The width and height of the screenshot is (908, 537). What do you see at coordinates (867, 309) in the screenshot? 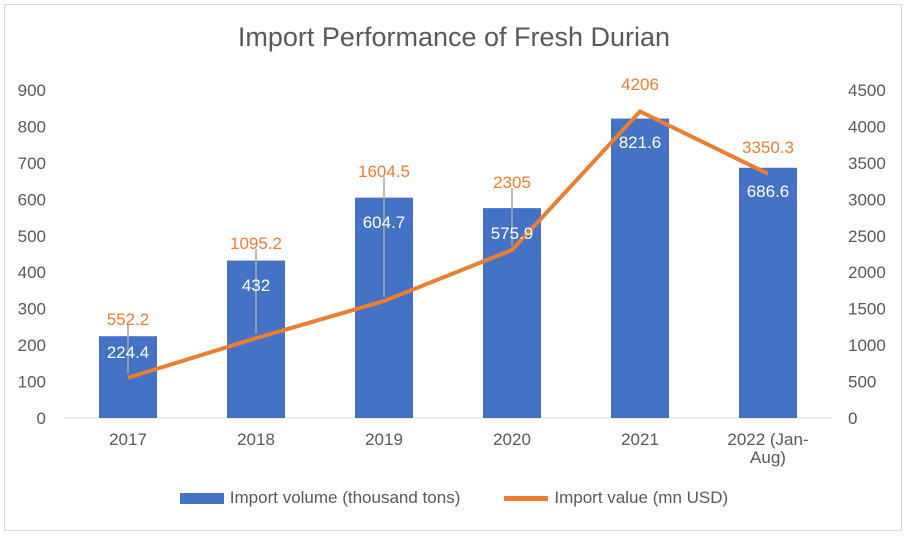
I see `y-right-tick-label: 1500` at bounding box center [867, 309].